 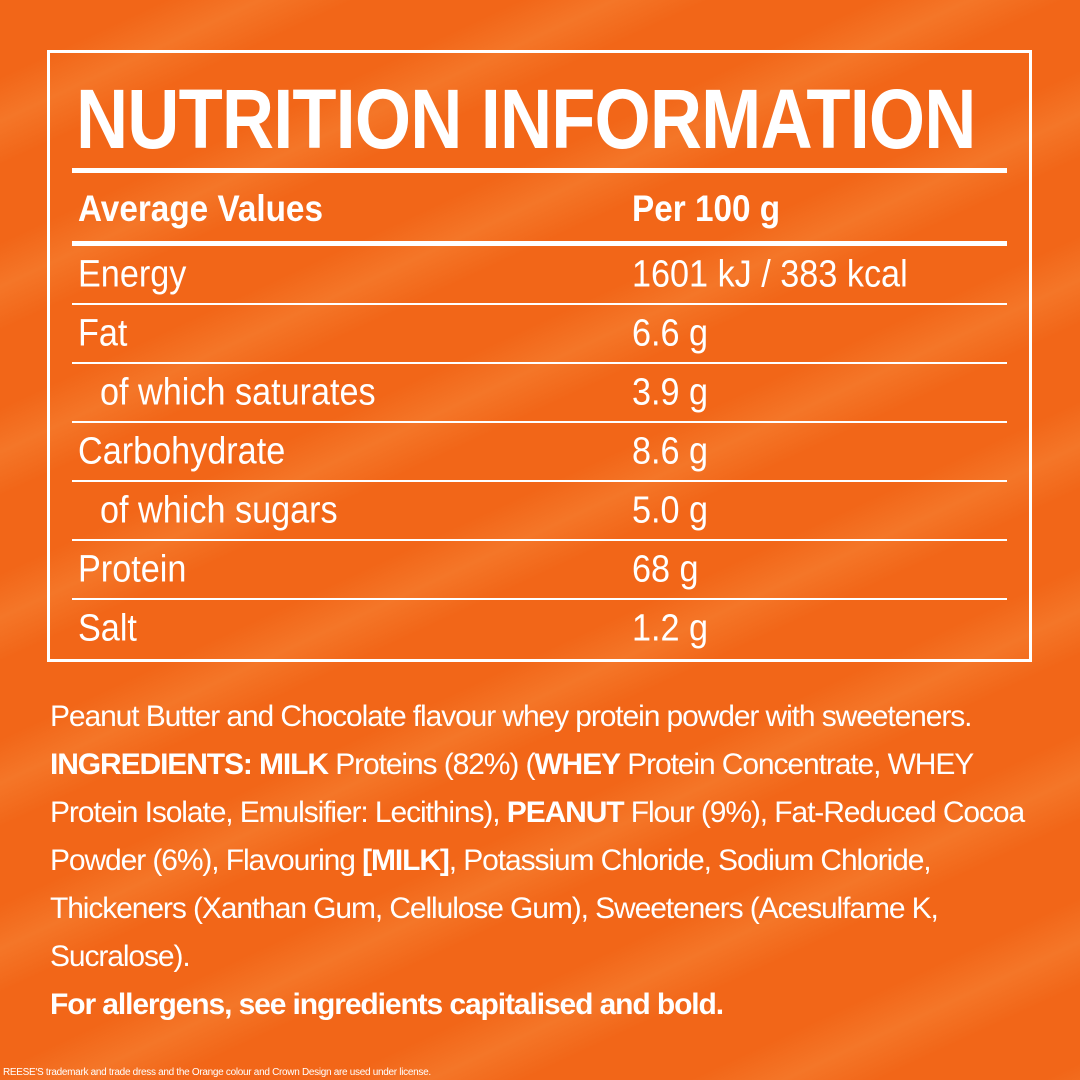 I want to click on nutrient-name: Protein, so click(x=132, y=569).